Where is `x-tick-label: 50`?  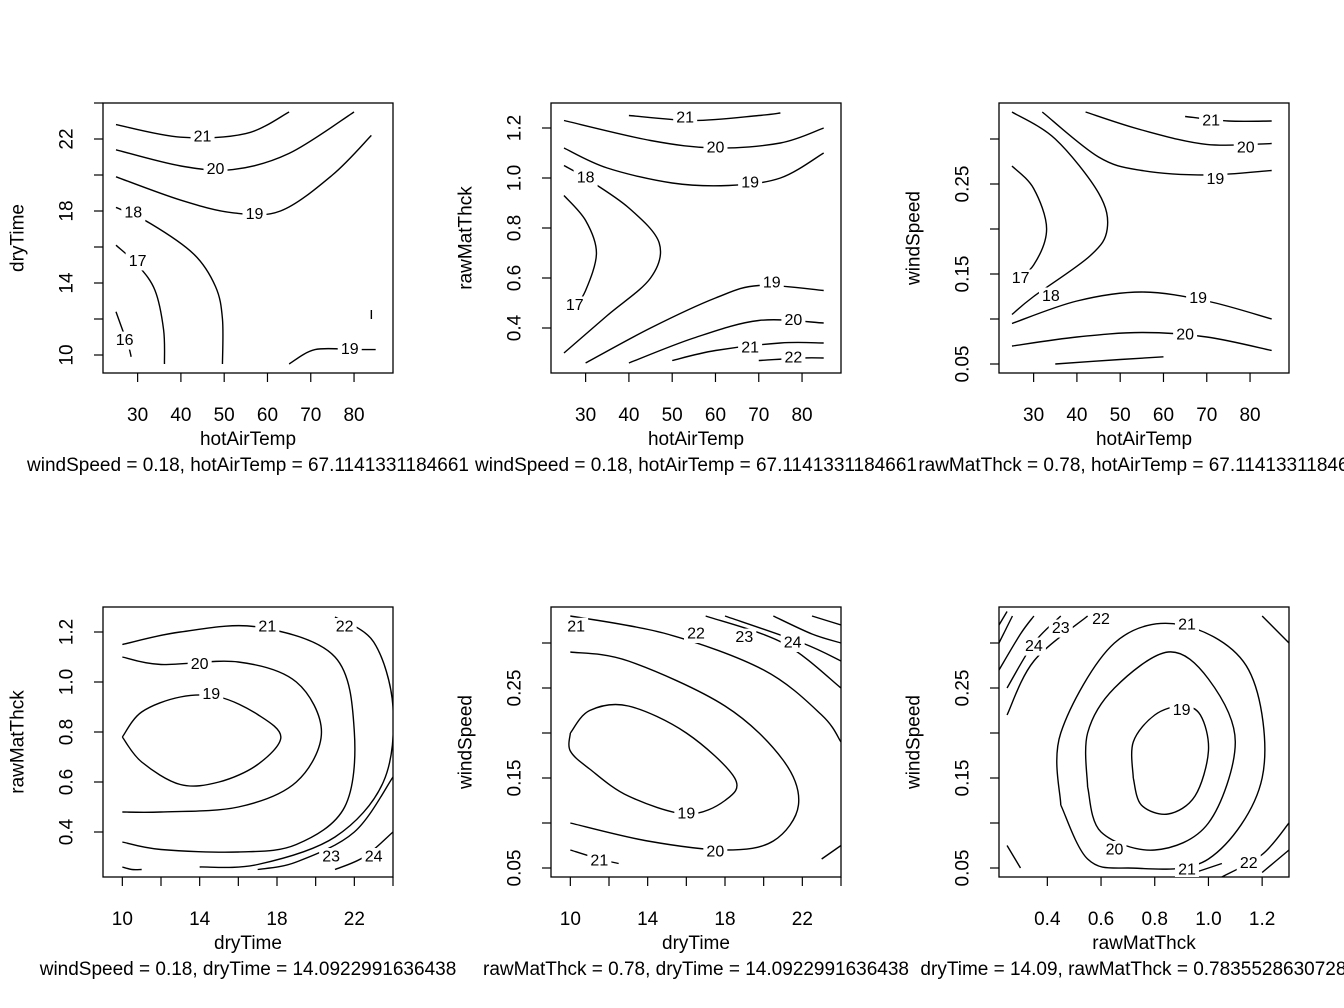 x-tick-label: 50 is located at coordinates (672, 415).